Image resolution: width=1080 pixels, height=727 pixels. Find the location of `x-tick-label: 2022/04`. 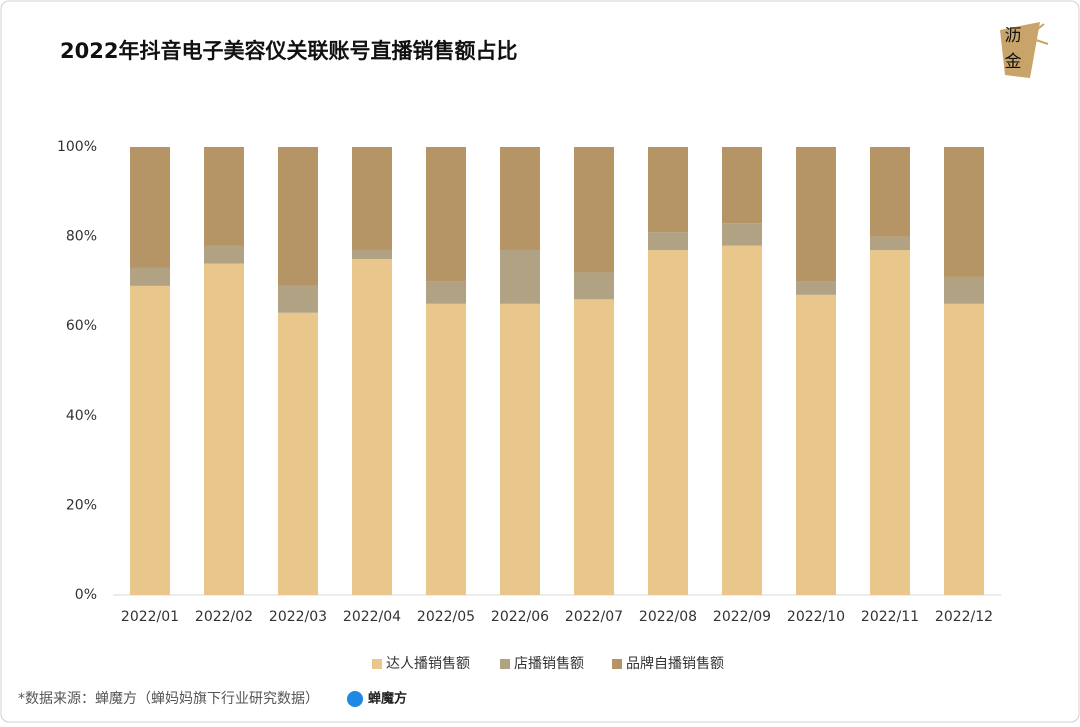

x-tick-label: 2022/04 is located at coordinates (372, 617).